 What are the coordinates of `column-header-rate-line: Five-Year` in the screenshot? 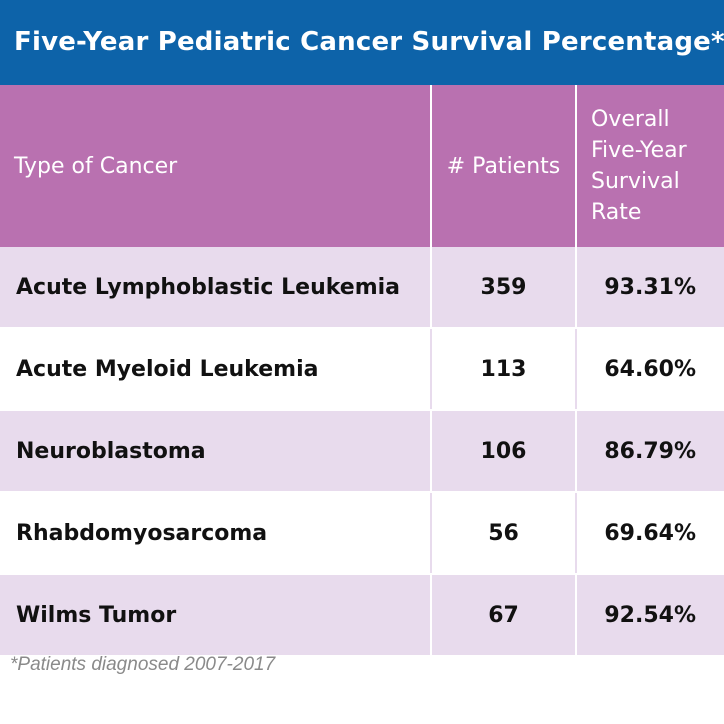 It's located at (639, 150).